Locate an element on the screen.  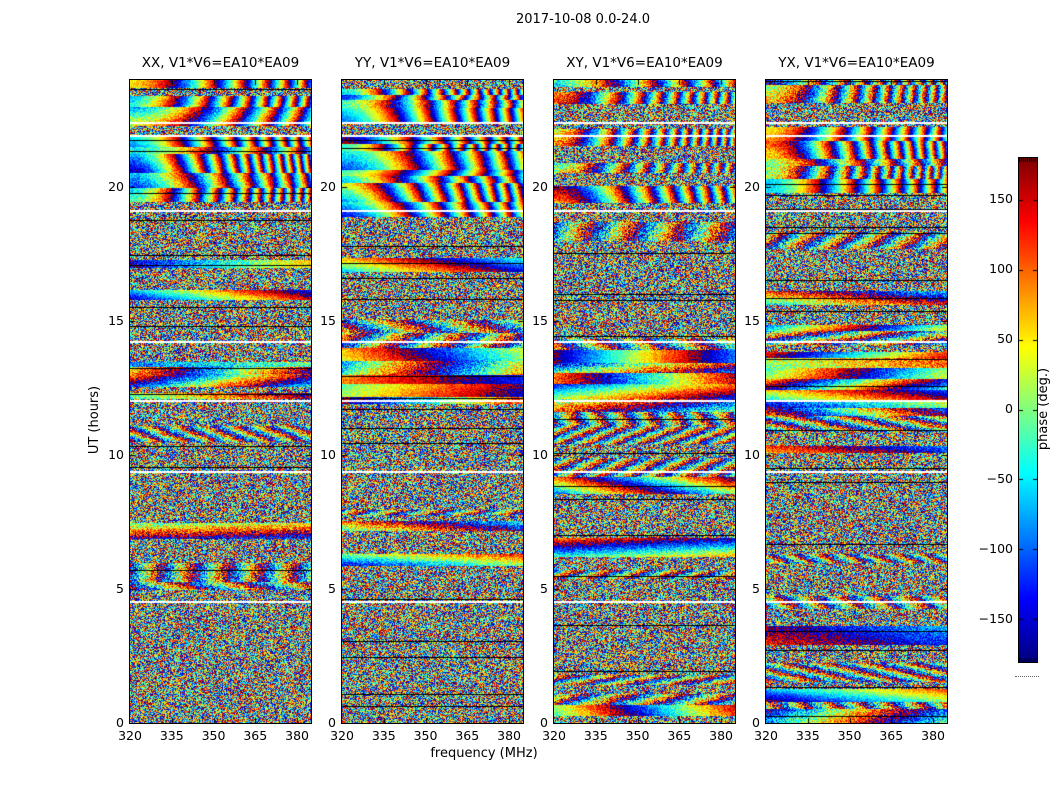
x-tick-label-xx-320: 320 is located at coordinates (130, 735).